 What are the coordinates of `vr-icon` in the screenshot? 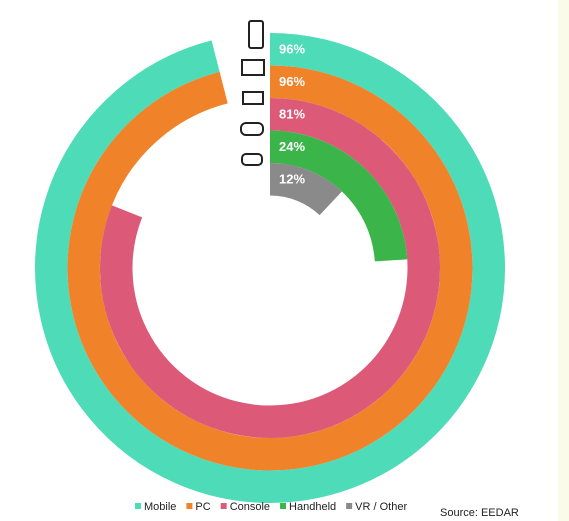 It's located at (252, 159).